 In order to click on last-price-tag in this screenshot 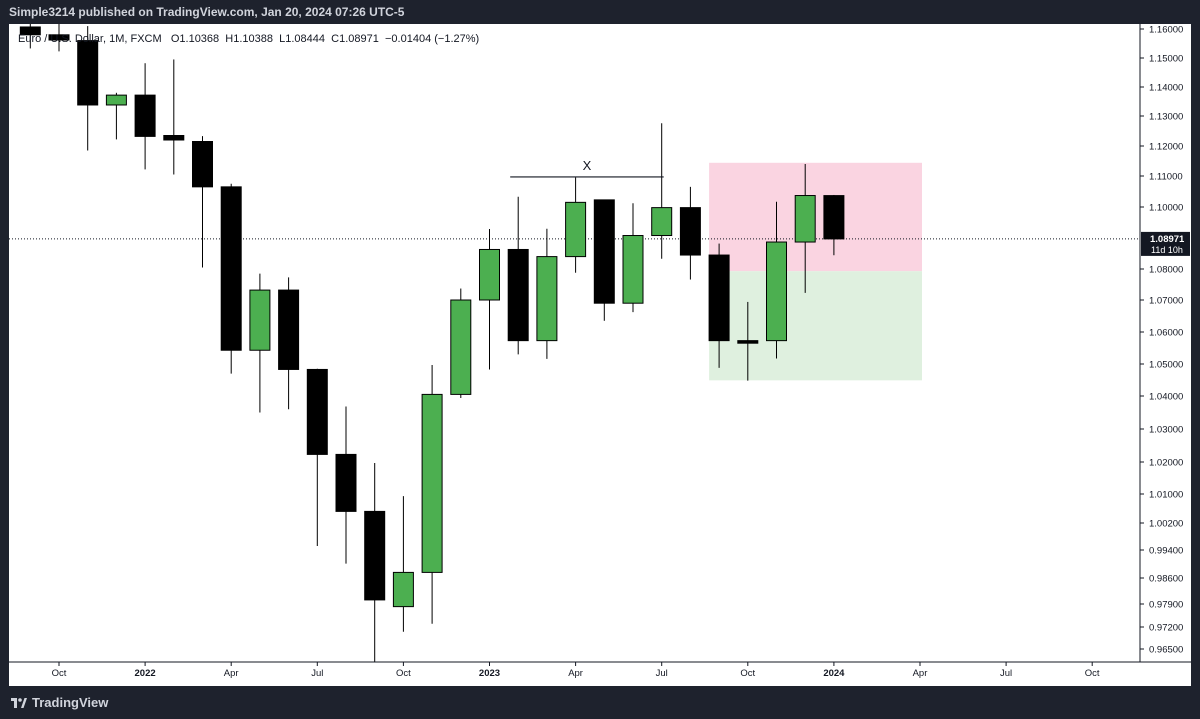, I will do `click(1165, 243)`.